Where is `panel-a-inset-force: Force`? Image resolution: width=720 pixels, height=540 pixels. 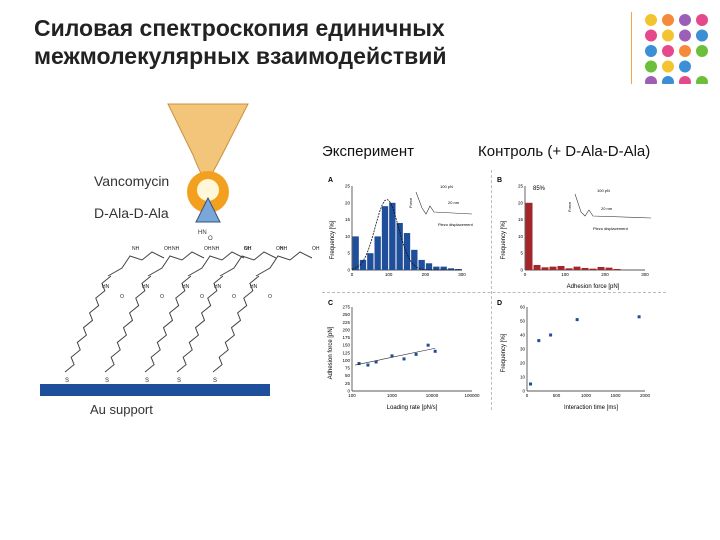 panel-a-inset-force: Force is located at coordinates (410, 202).